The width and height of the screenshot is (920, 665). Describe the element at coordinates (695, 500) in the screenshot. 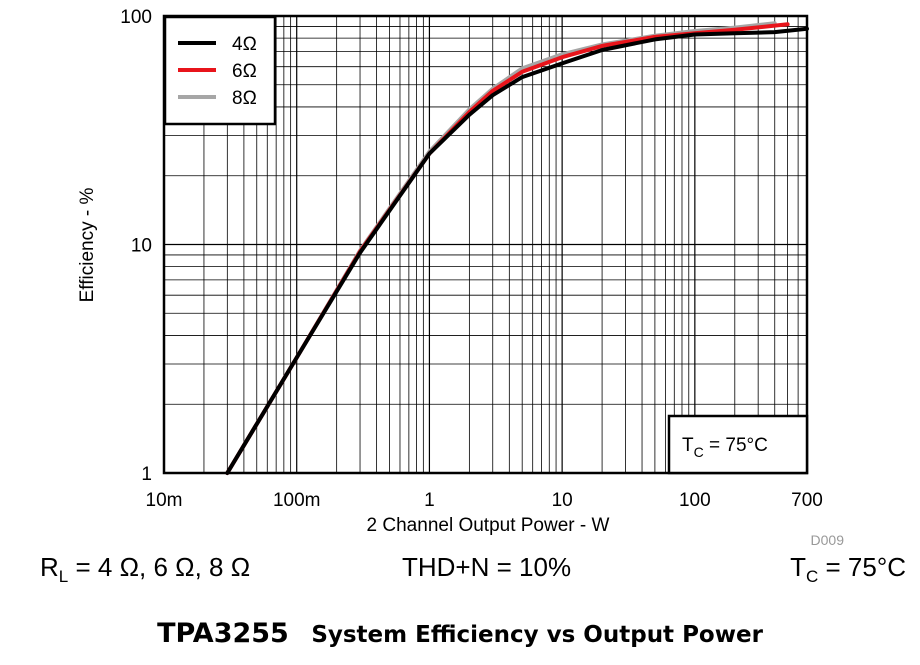

I see `x-tick-label: 100` at that location.